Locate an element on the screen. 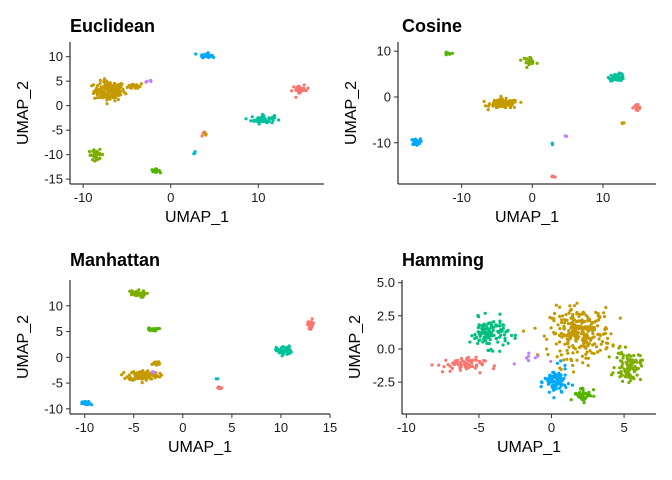  x-tick-label: 5 is located at coordinates (623, 427).